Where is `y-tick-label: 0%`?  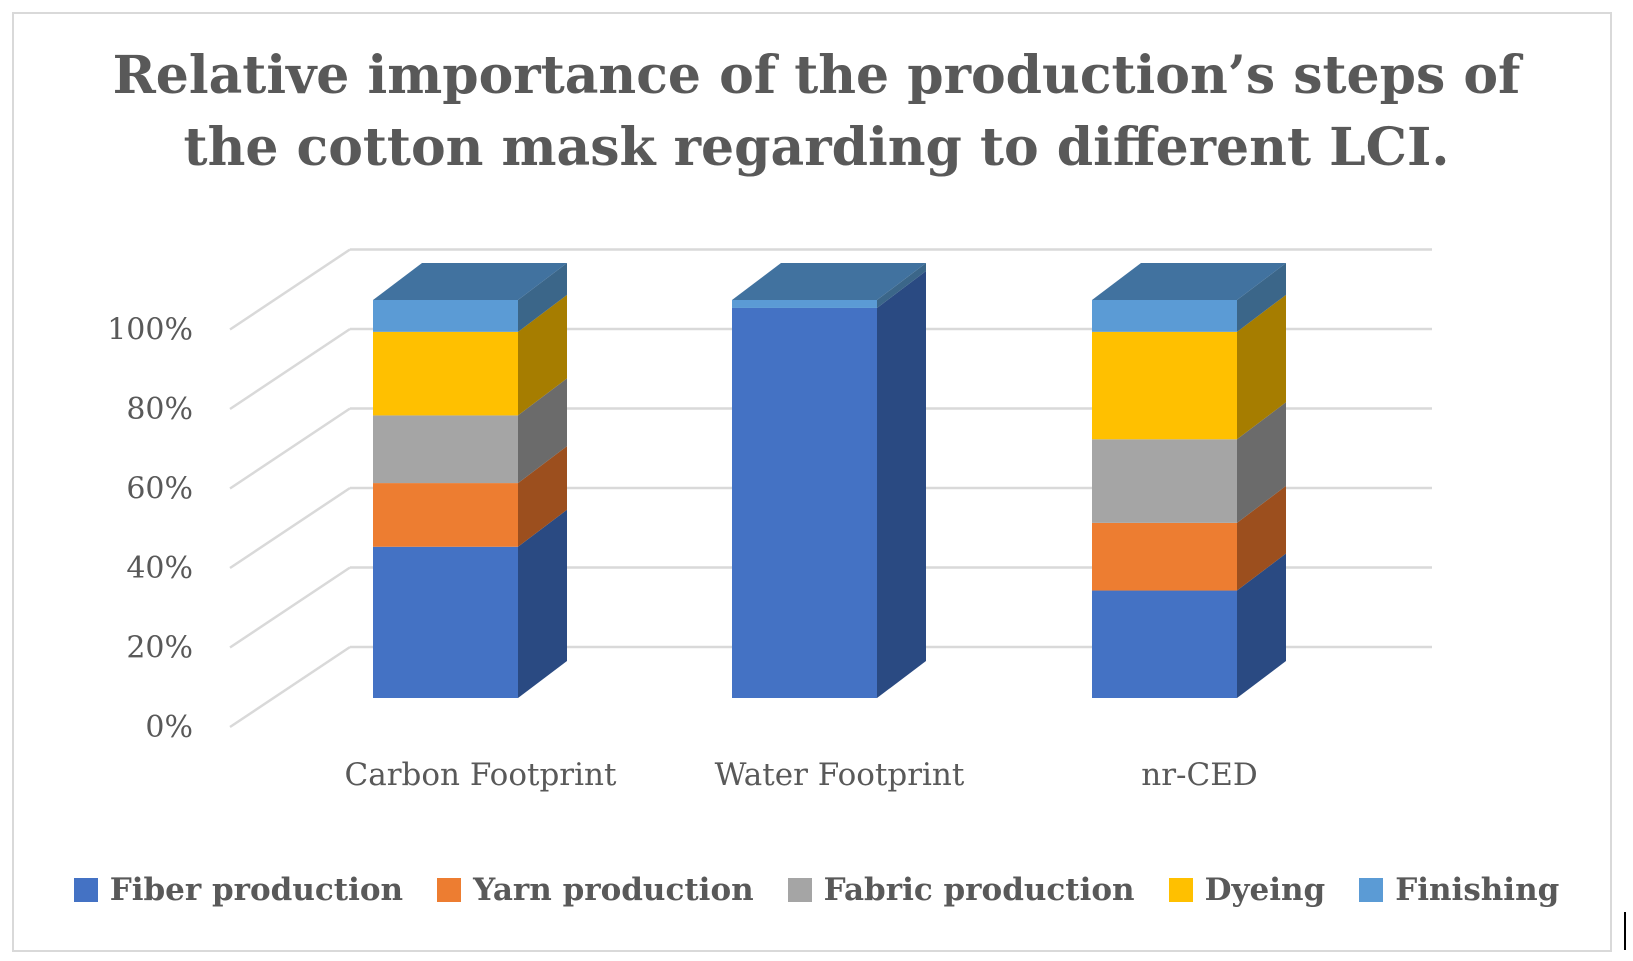
y-tick-label: 0% is located at coordinates (169, 727).